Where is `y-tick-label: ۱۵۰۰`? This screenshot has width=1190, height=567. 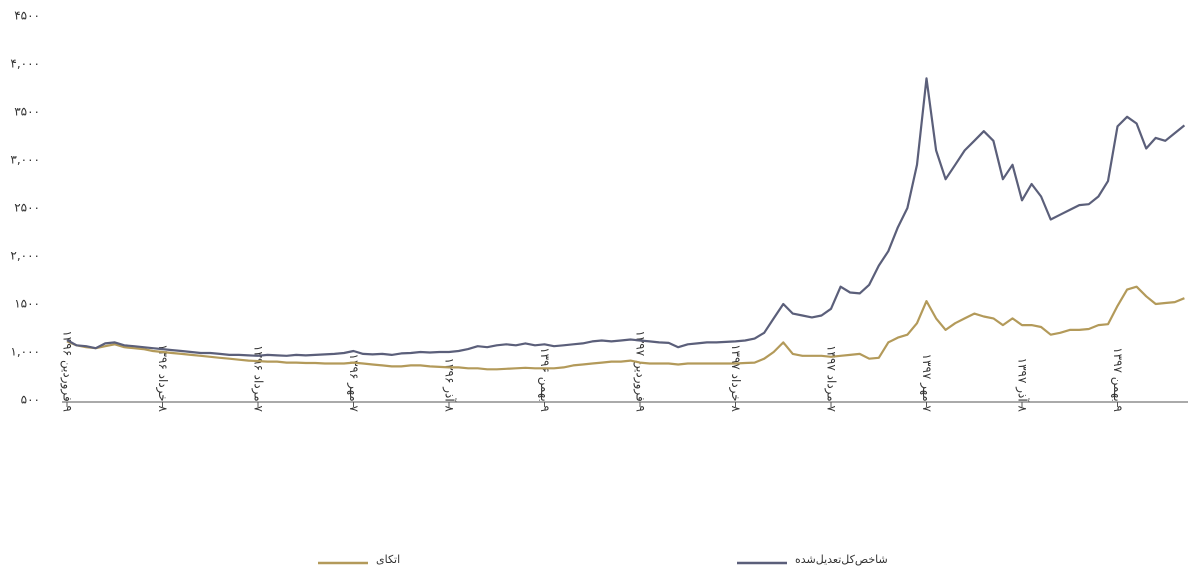
y-tick-label: ۱۵۰۰ is located at coordinates (27, 304).